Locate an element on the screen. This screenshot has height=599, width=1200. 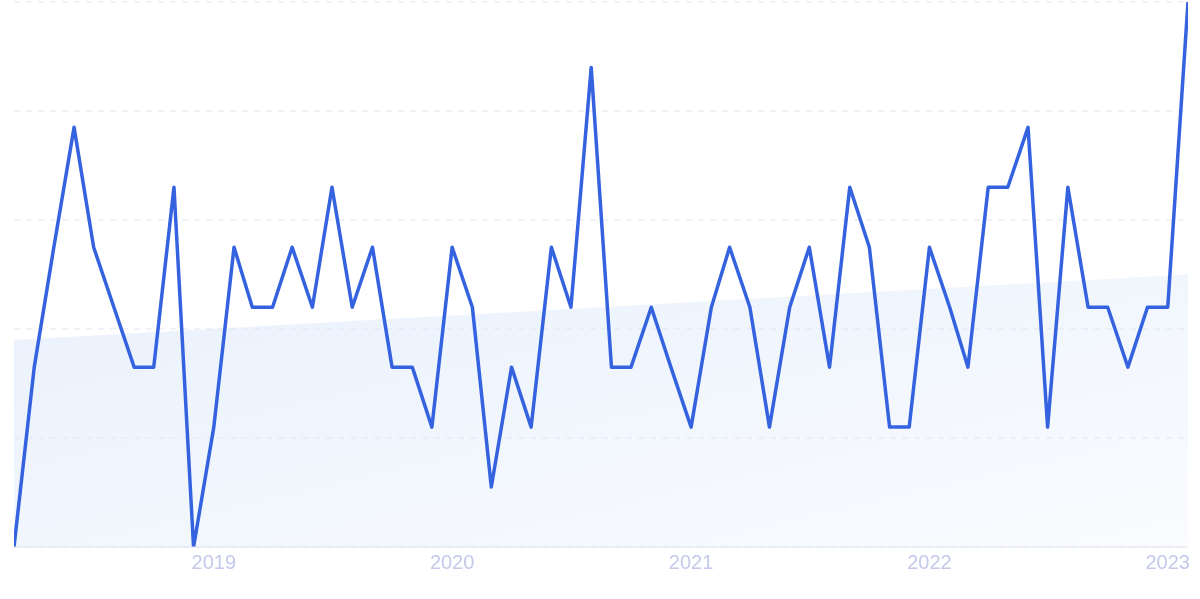
x-tick-label: 2022 is located at coordinates (929, 562).